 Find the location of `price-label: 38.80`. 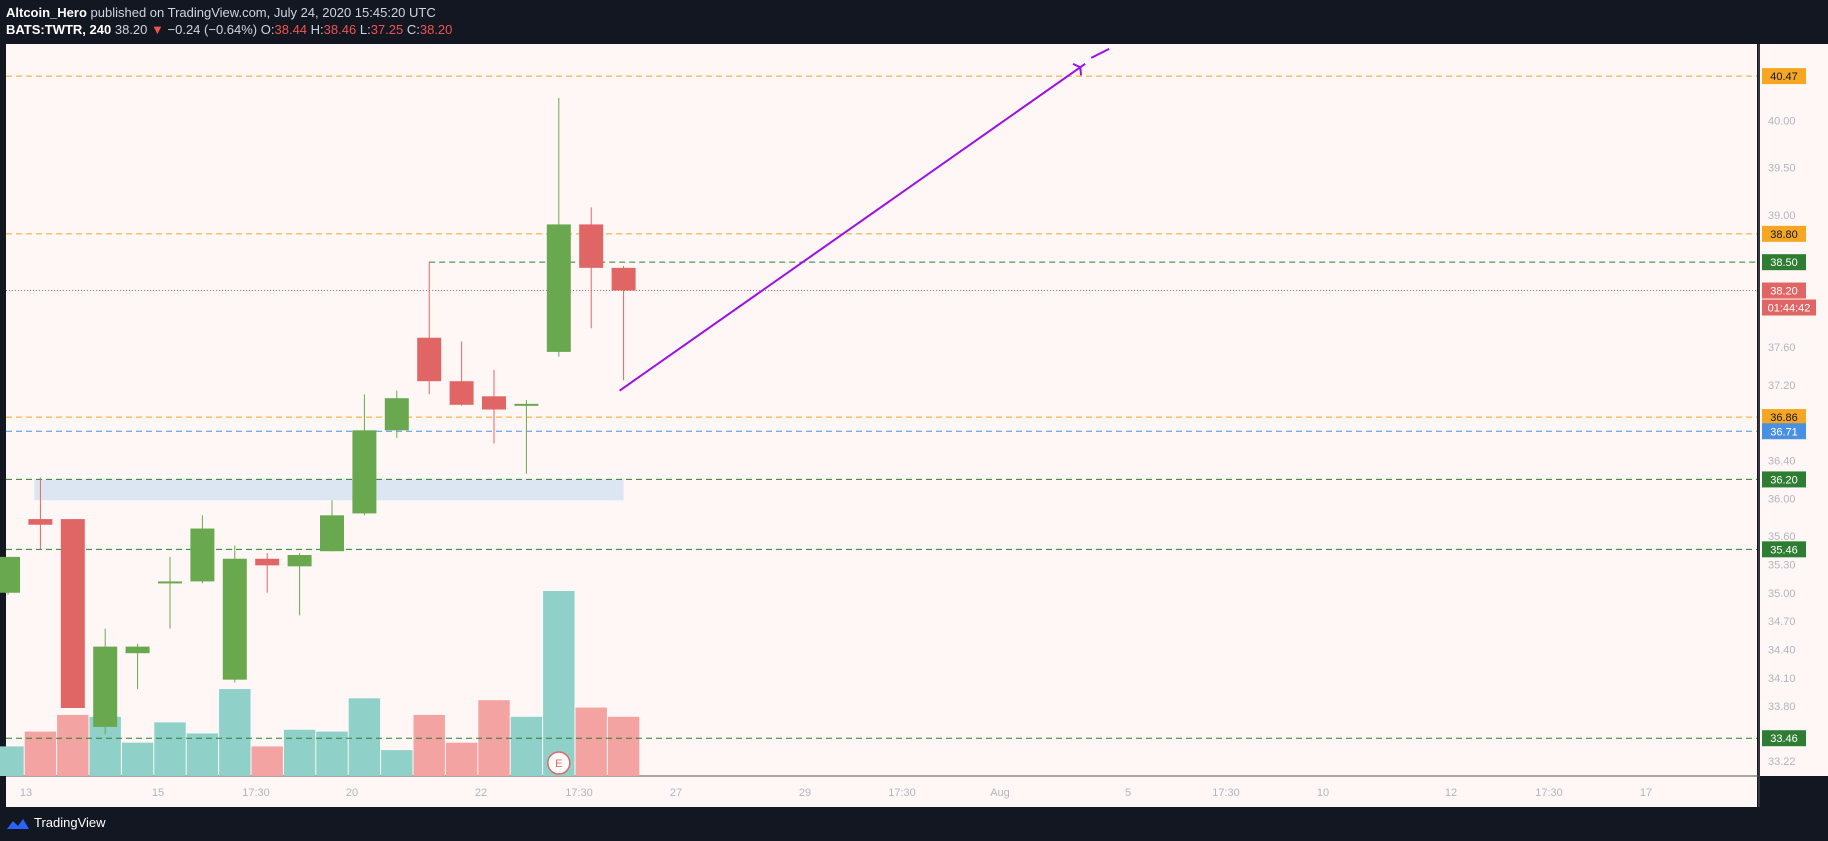

price-label: 38.80 is located at coordinates (1784, 235).